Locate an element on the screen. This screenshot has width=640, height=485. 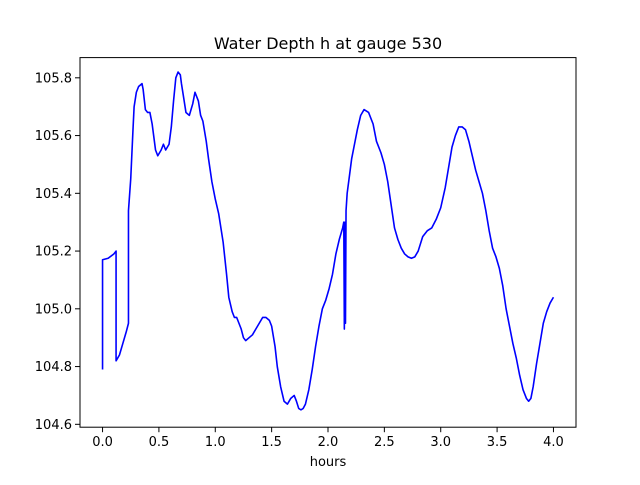
x-tick-label: 1.5 is located at coordinates (271, 442).